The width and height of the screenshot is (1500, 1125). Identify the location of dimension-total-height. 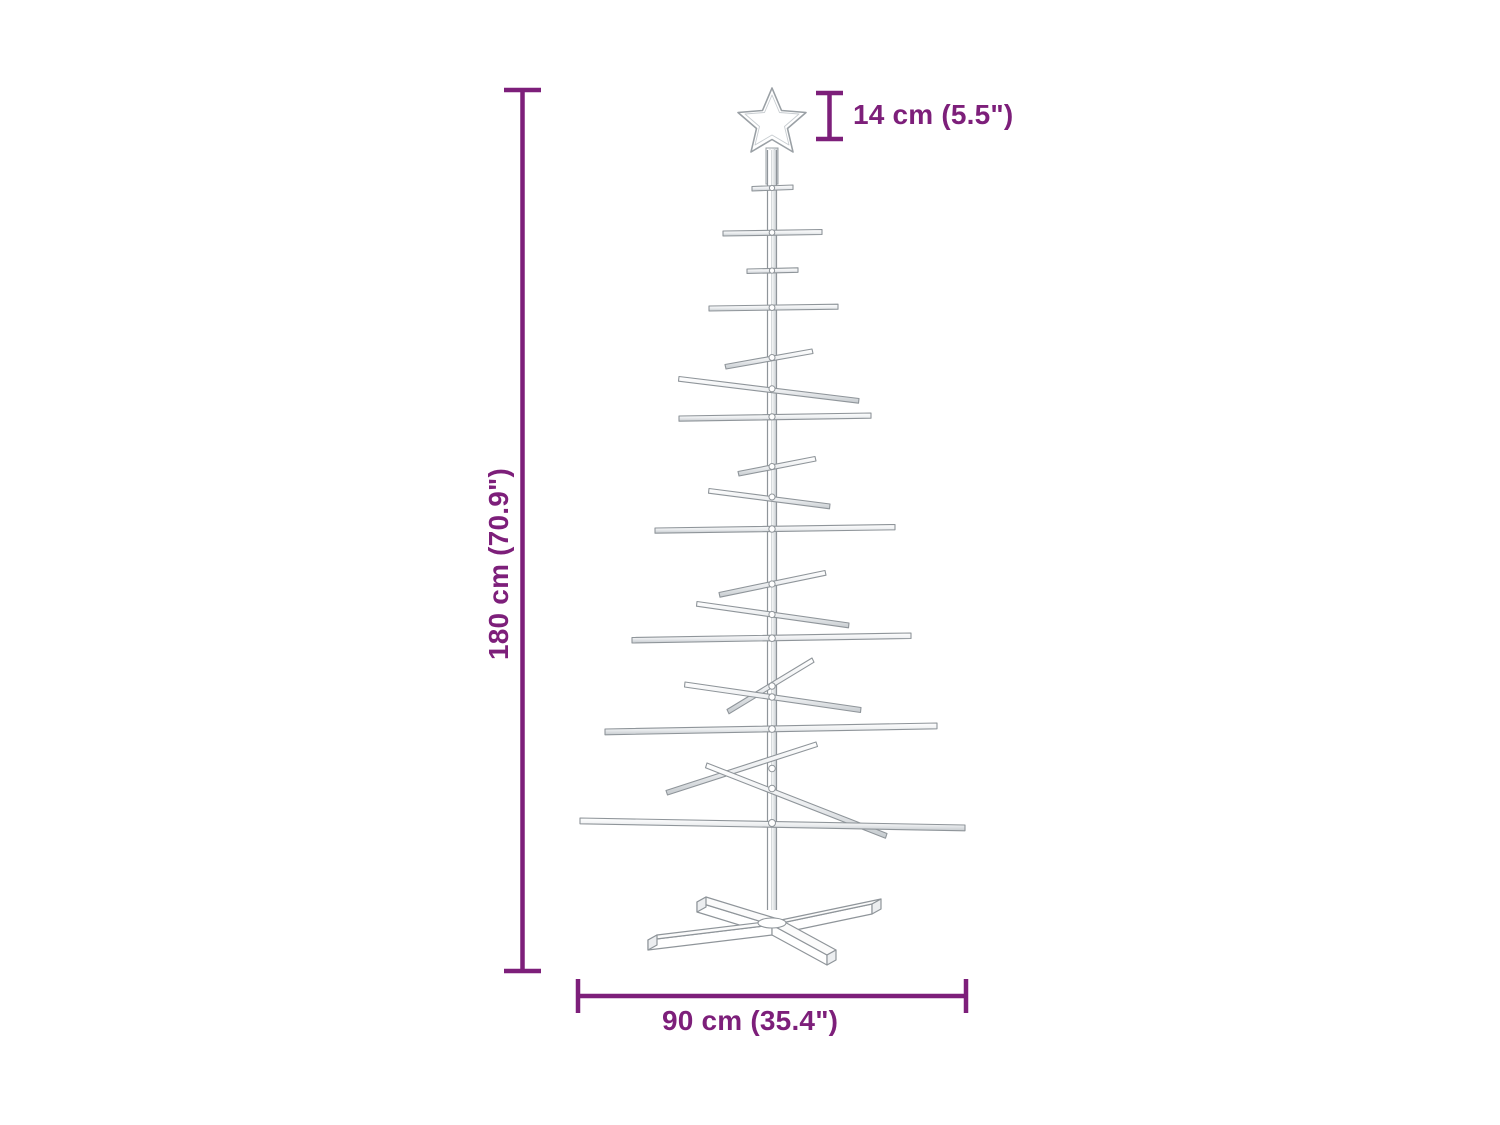
(522, 530).